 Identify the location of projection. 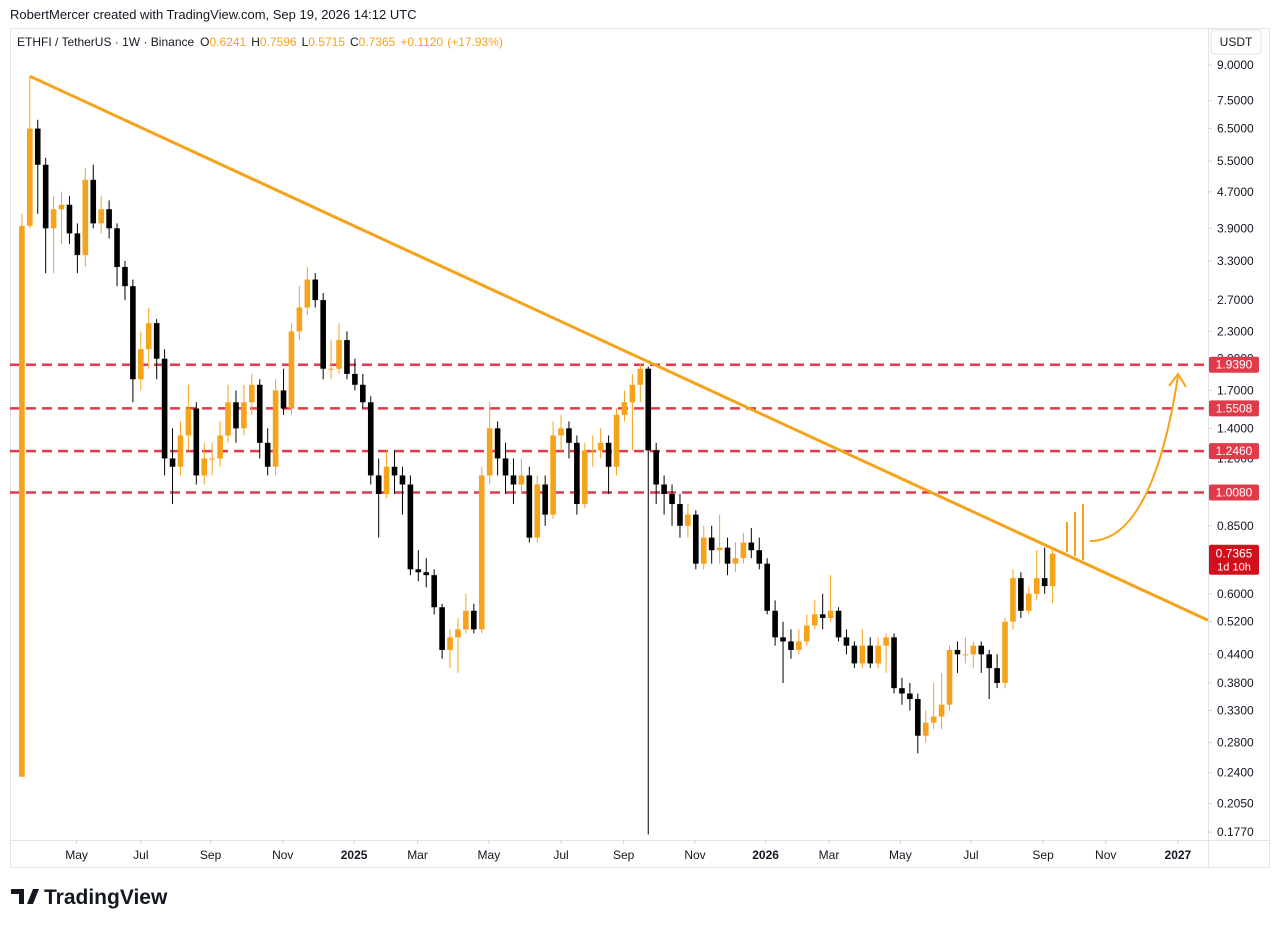
(1126, 466).